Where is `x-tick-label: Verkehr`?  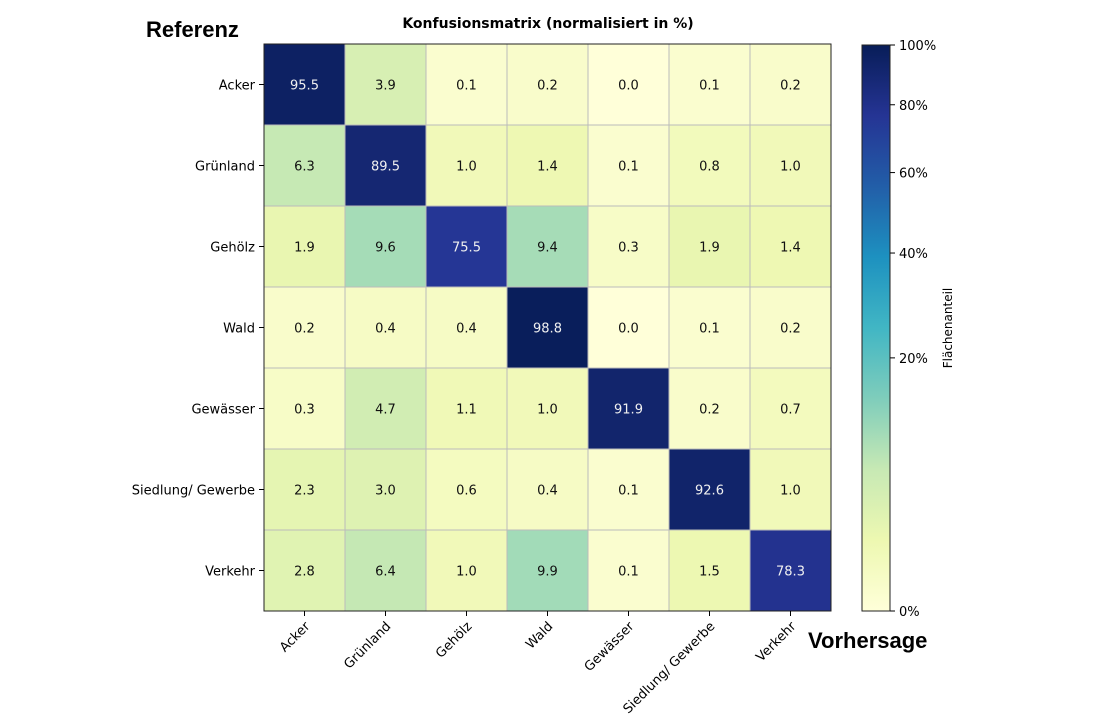 x-tick-label: Verkehr is located at coordinates (776, 642).